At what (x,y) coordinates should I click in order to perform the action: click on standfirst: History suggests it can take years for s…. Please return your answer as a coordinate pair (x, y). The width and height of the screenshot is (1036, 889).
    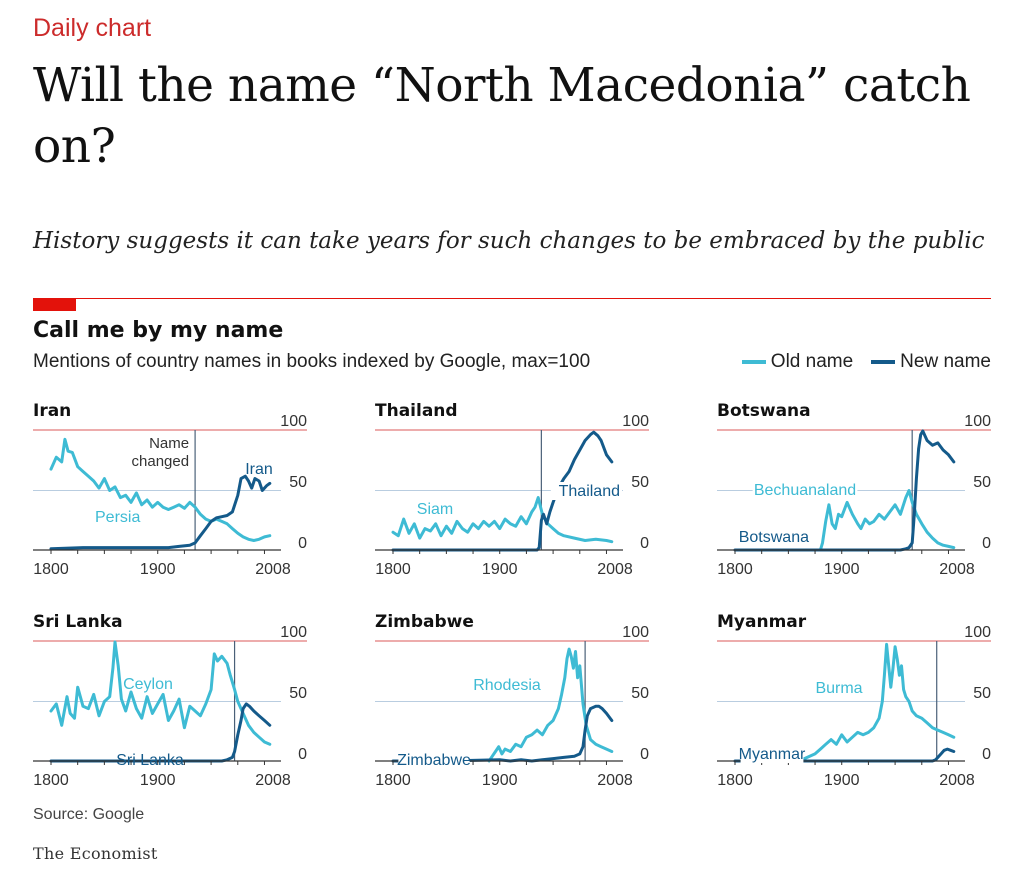
    Looking at the image, I should click on (509, 241).